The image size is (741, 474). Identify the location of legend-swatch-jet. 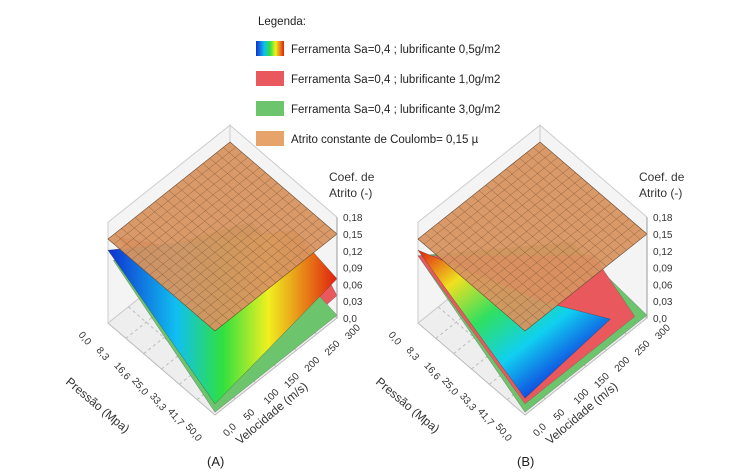
(270, 48).